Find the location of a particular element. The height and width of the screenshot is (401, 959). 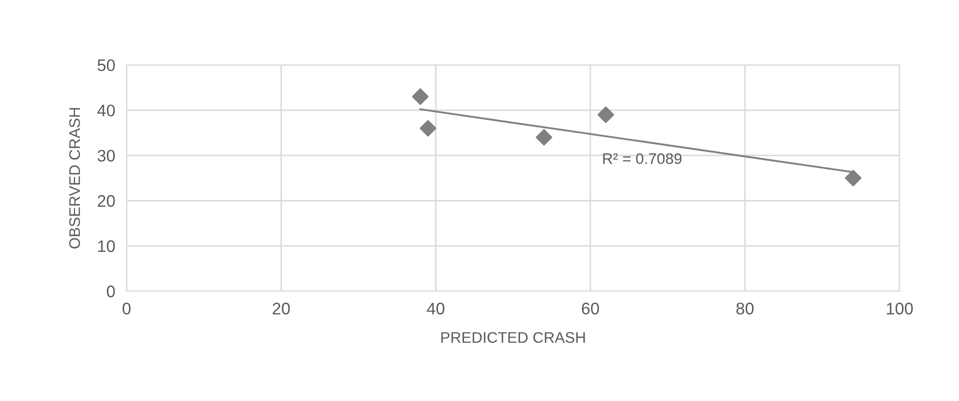

y-tick-label: 10 is located at coordinates (106, 246).